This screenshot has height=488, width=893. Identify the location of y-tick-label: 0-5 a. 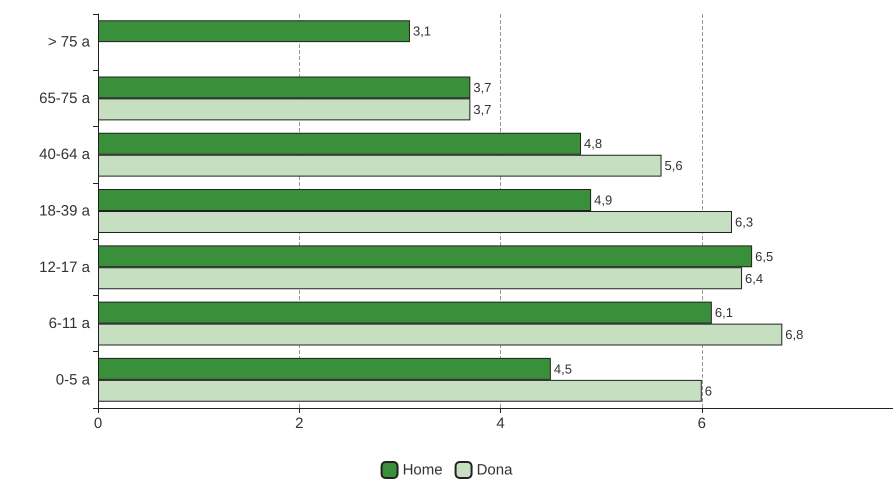
(73, 379).